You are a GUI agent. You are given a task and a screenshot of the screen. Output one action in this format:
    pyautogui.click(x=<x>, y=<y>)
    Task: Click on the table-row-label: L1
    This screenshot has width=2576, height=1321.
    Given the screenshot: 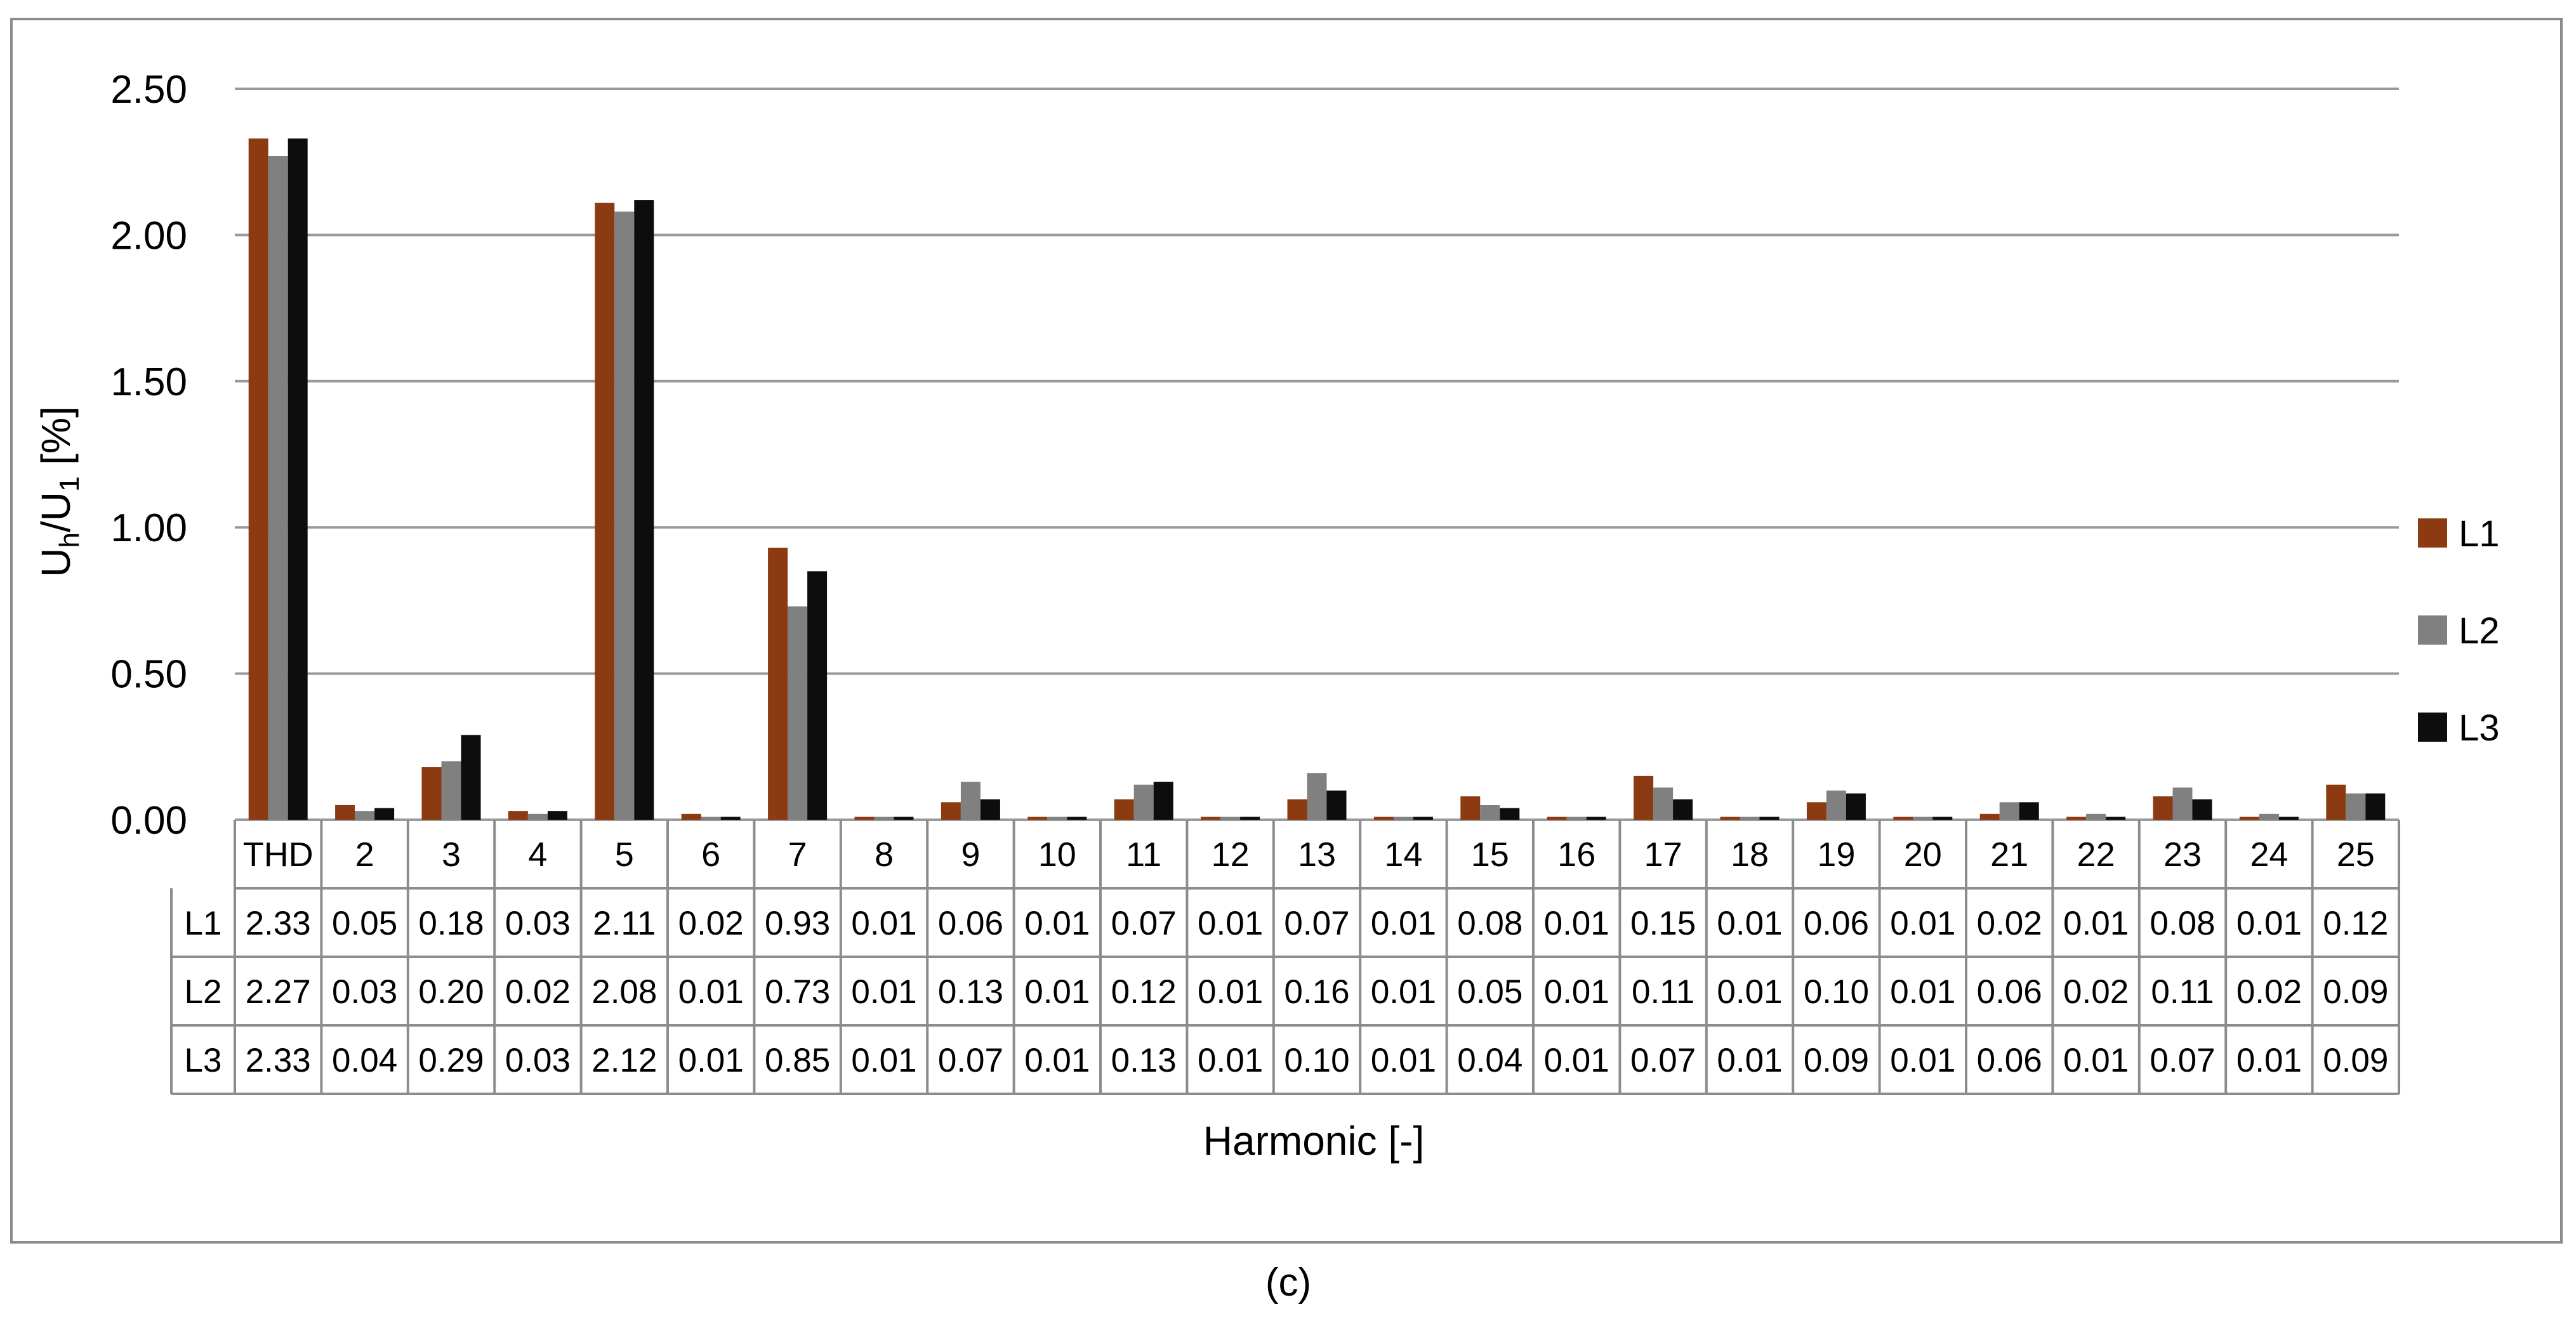 What is the action you would take?
    pyautogui.click(x=204, y=924)
    